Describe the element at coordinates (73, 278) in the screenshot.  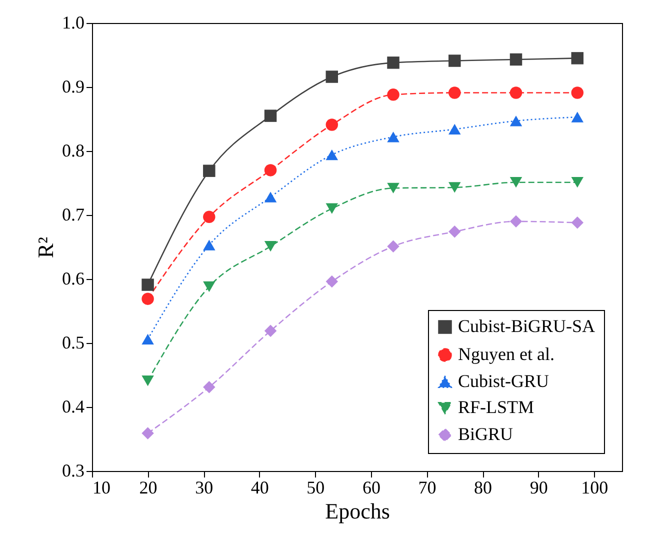
I see `y-tick-label: 0.6` at that location.